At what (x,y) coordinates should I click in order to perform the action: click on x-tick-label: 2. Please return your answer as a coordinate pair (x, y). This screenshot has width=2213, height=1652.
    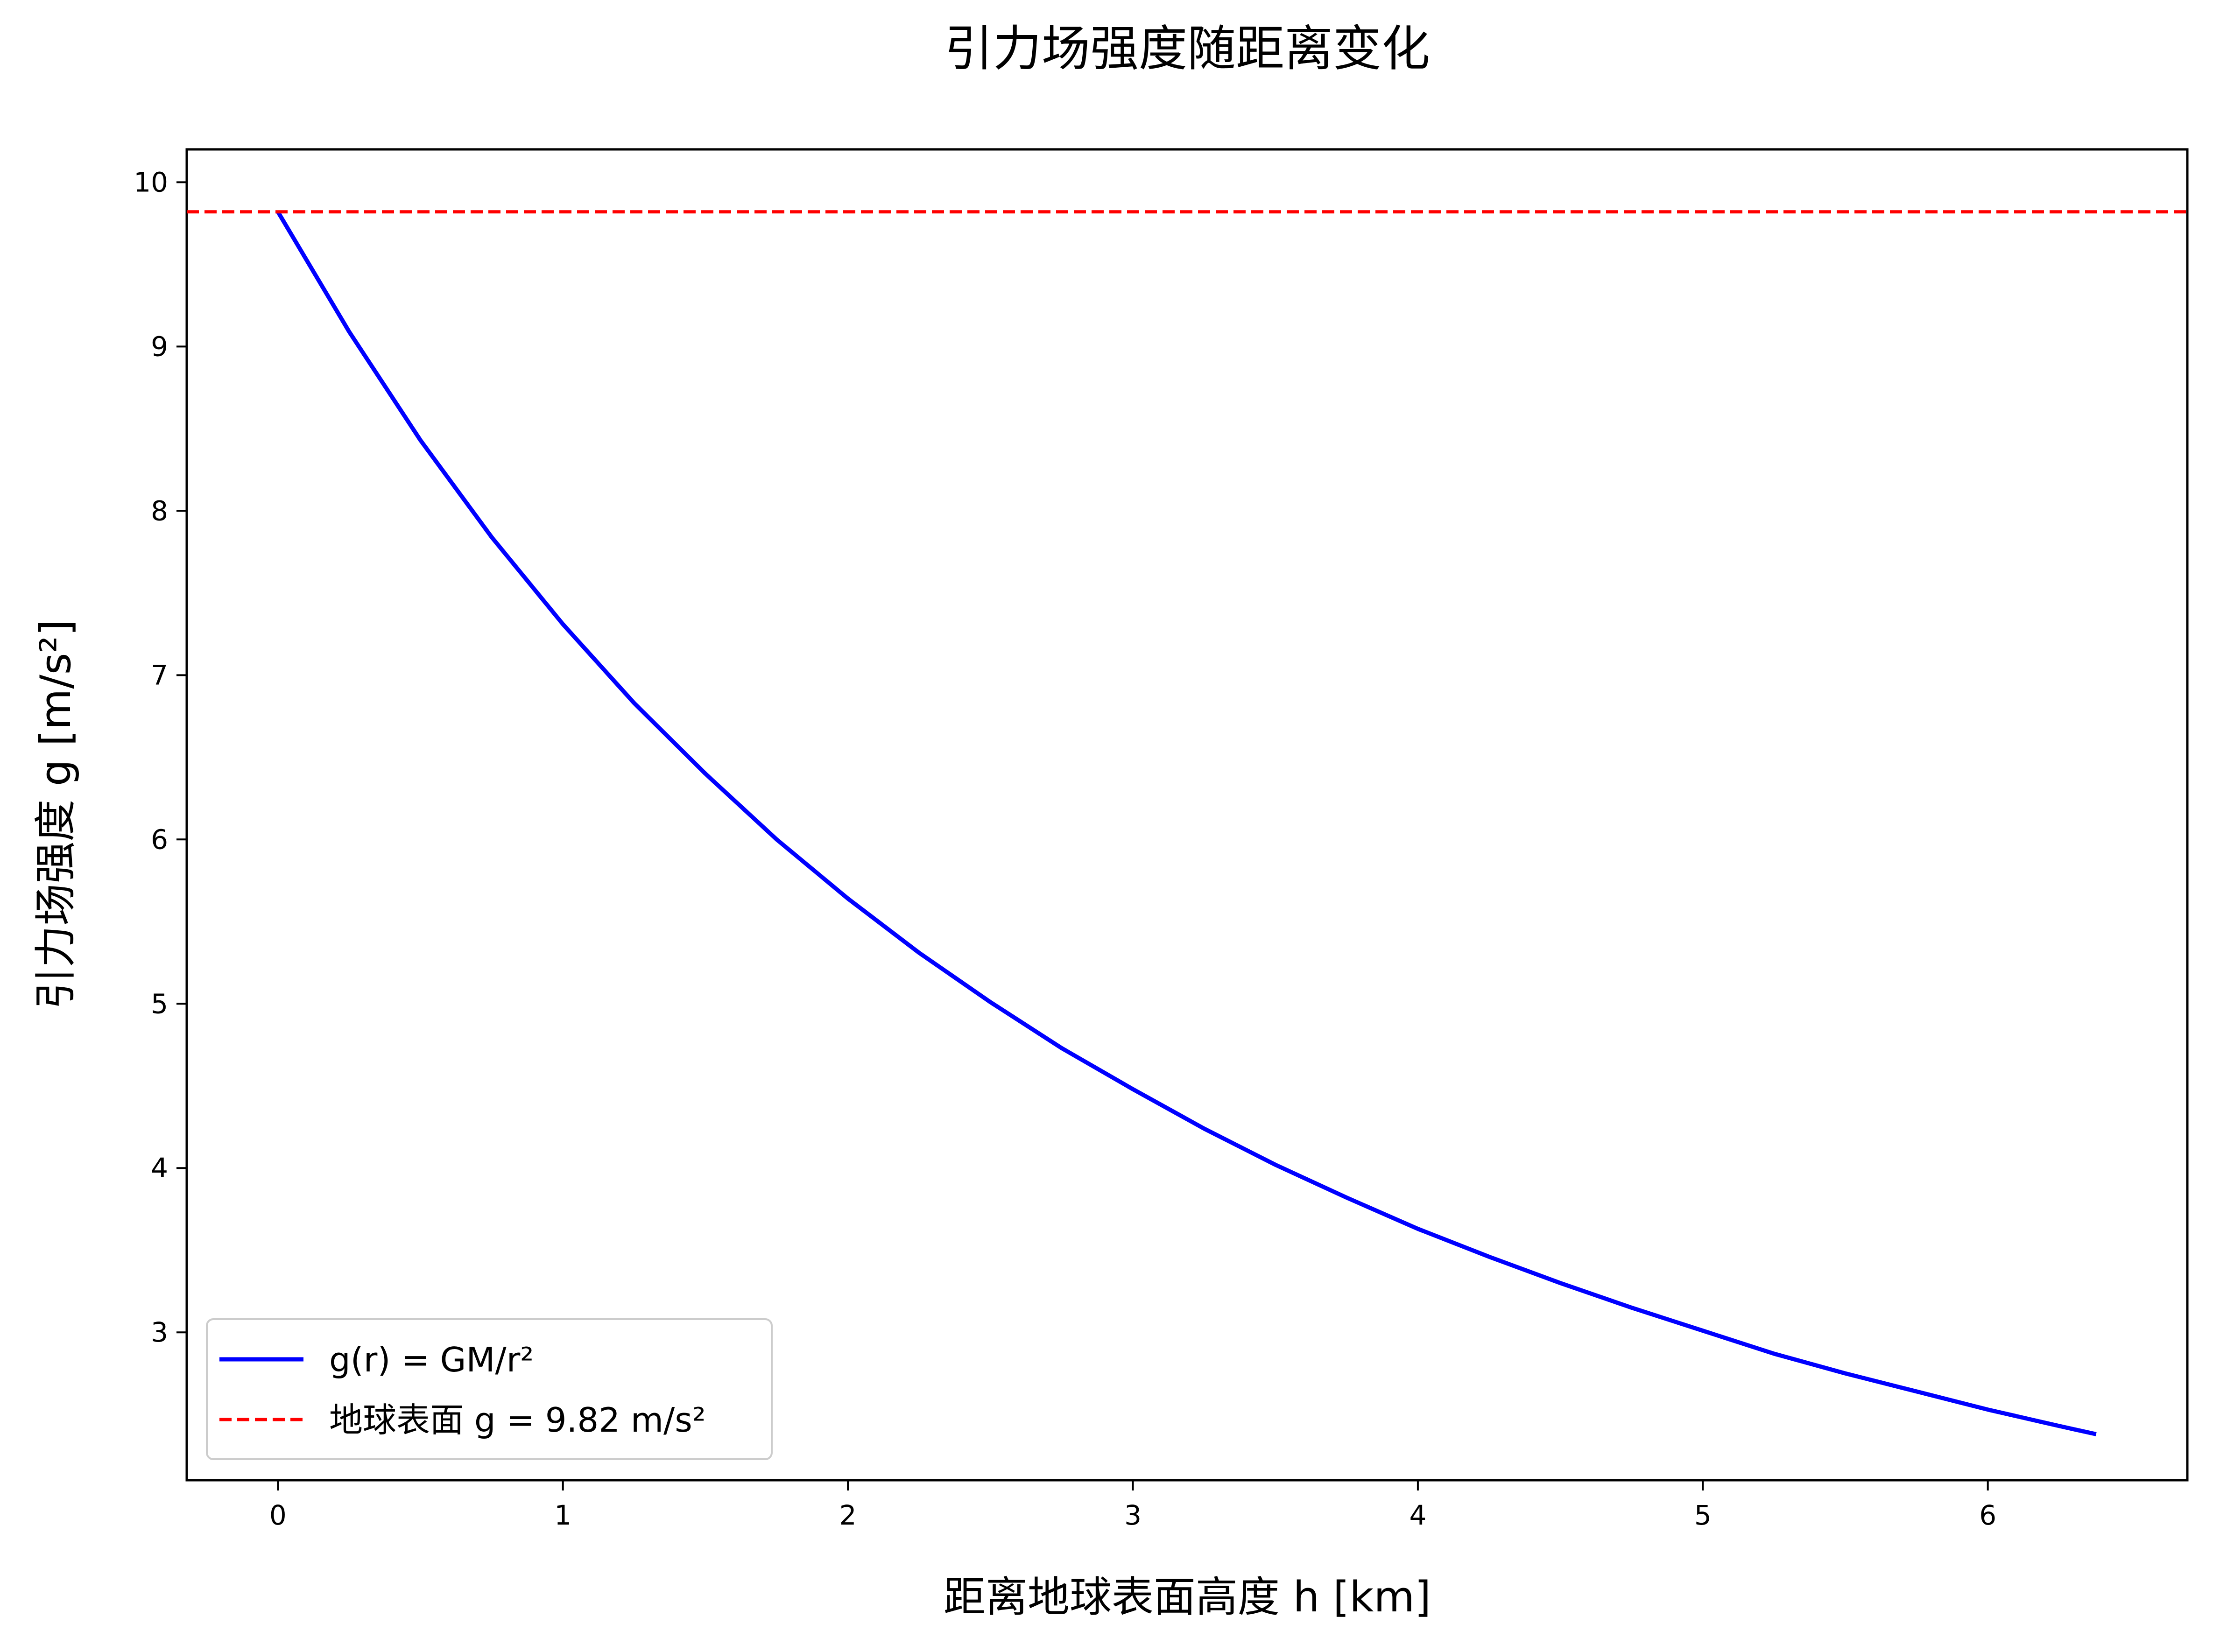
    Looking at the image, I should click on (848, 1515).